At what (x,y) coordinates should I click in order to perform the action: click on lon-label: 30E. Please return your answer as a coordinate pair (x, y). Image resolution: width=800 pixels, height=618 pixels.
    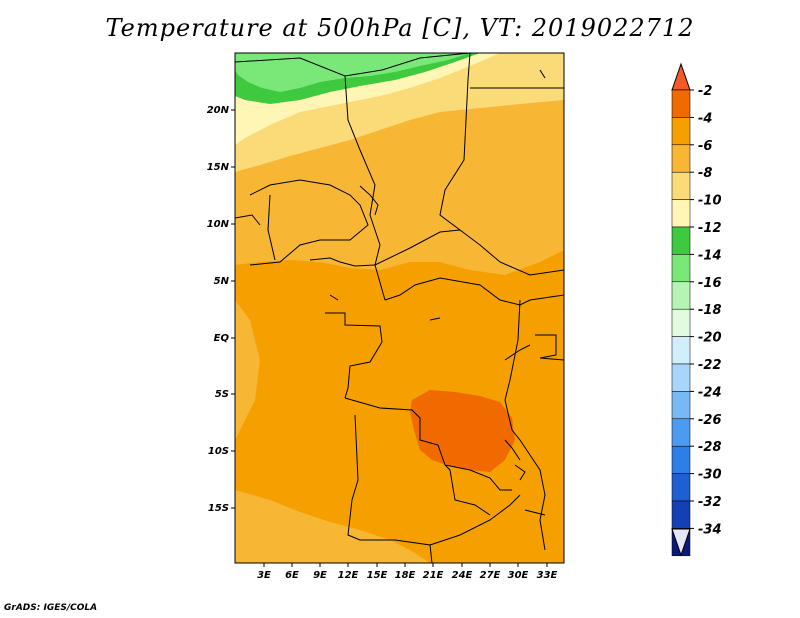
    Looking at the image, I should click on (518, 575).